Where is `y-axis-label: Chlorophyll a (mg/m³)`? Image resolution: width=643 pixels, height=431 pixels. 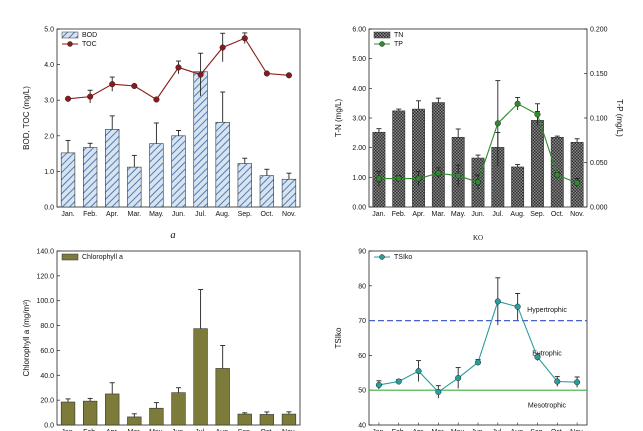 y-axis-label: Chlorophyll a (mg/m³) is located at coordinates (26, 337).